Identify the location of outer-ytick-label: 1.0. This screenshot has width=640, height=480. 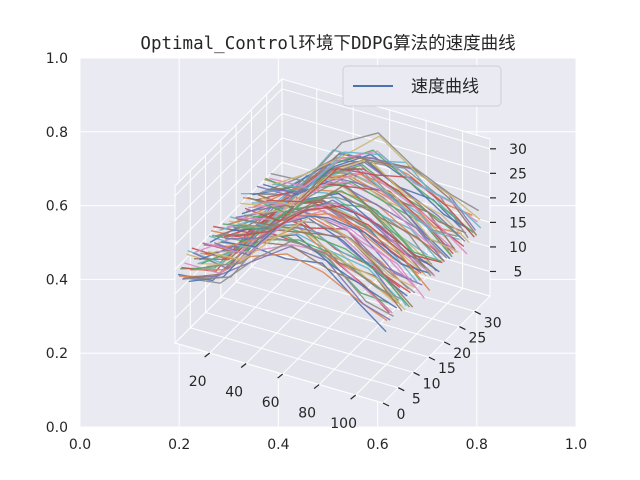
(57, 59).